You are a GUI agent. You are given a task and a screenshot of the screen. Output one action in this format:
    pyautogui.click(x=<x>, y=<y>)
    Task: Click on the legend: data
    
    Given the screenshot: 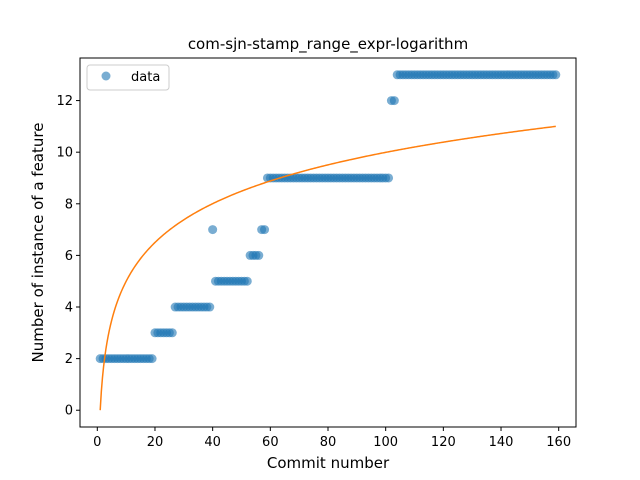 What is the action you would take?
    pyautogui.click(x=128, y=77)
    